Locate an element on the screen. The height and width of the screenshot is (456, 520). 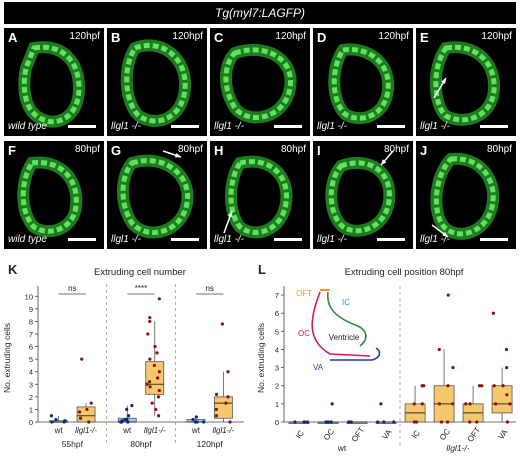
y-tick-label: 9 is located at coordinates (31, 309).